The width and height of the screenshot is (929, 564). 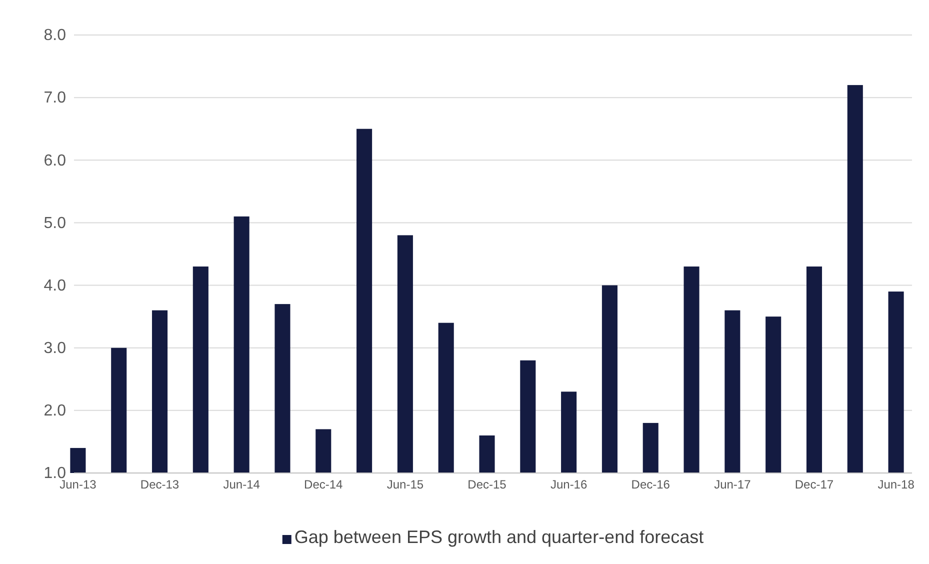 What do you see at coordinates (78, 485) in the screenshot?
I see `x-tick-label: Jun-13` at bounding box center [78, 485].